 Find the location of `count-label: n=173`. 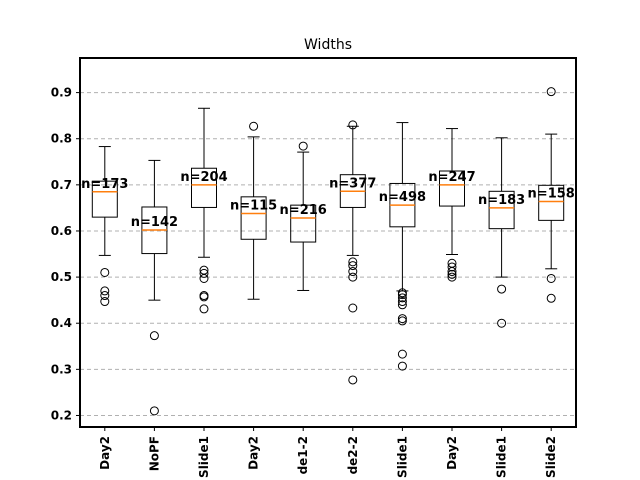

count-label: n=173 is located at coordinates (104, 184).